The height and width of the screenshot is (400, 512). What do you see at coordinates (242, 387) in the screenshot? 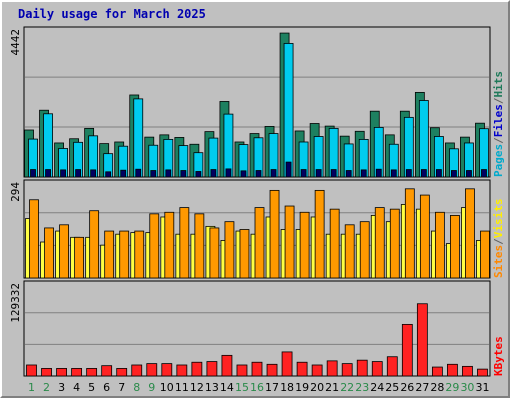
I see `x-day-label-15: 15` at bounding box center [242, 387].